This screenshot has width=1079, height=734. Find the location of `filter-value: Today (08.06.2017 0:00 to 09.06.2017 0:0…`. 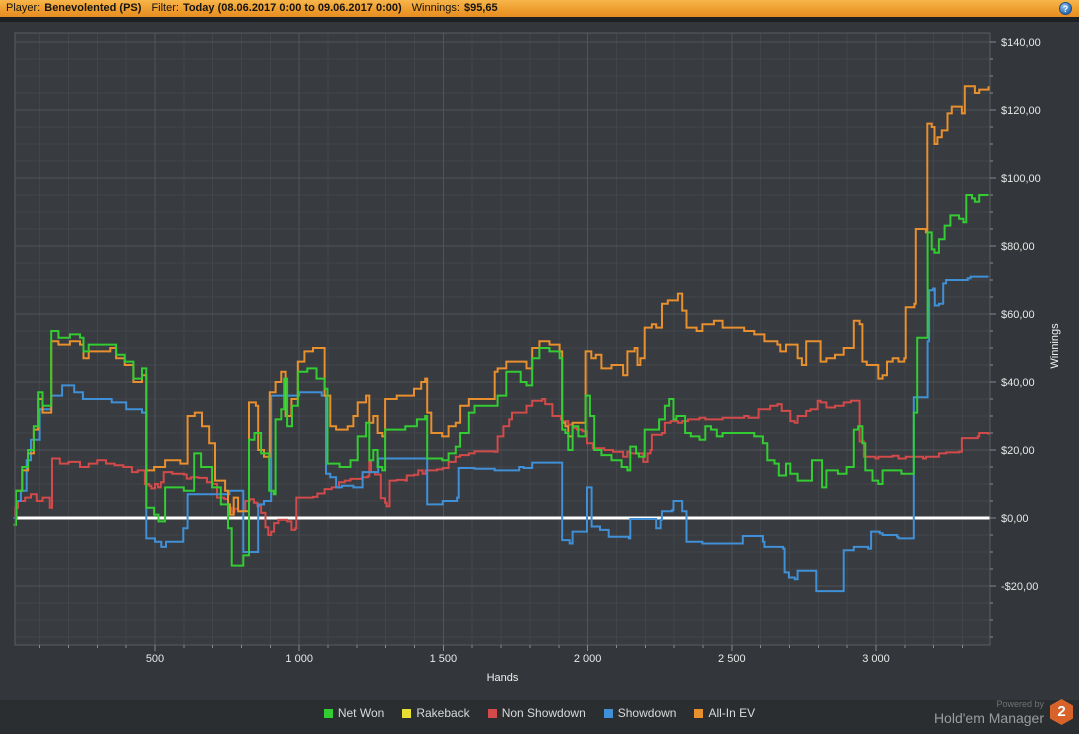

filter-value: Today (08.06.2017 0:00 to 09.06.2017 0:0… is located at coordinates (292, 8).